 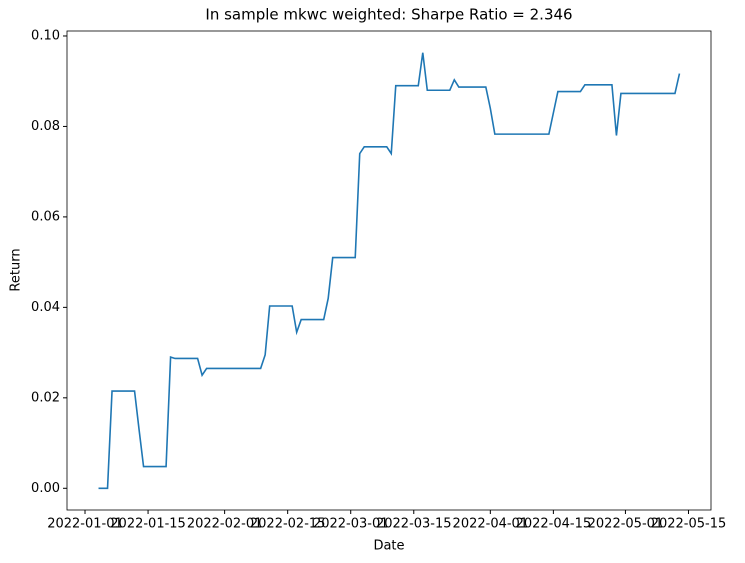 What do you see at coordinates (626, 524) in the screenshot?
I see `x-tick-label: 2022-05-01` at bounding box center [626, 524].